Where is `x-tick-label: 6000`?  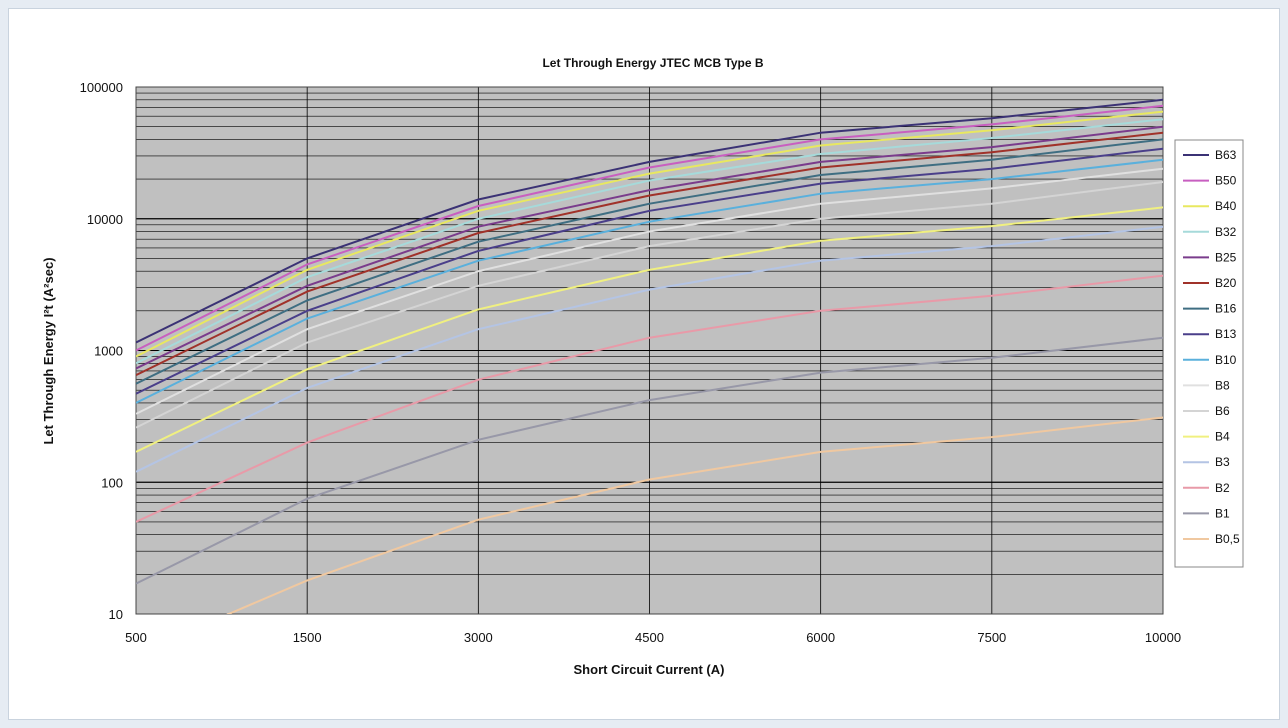
x-tick-label: 6000 is located at coordinates (820, 637).